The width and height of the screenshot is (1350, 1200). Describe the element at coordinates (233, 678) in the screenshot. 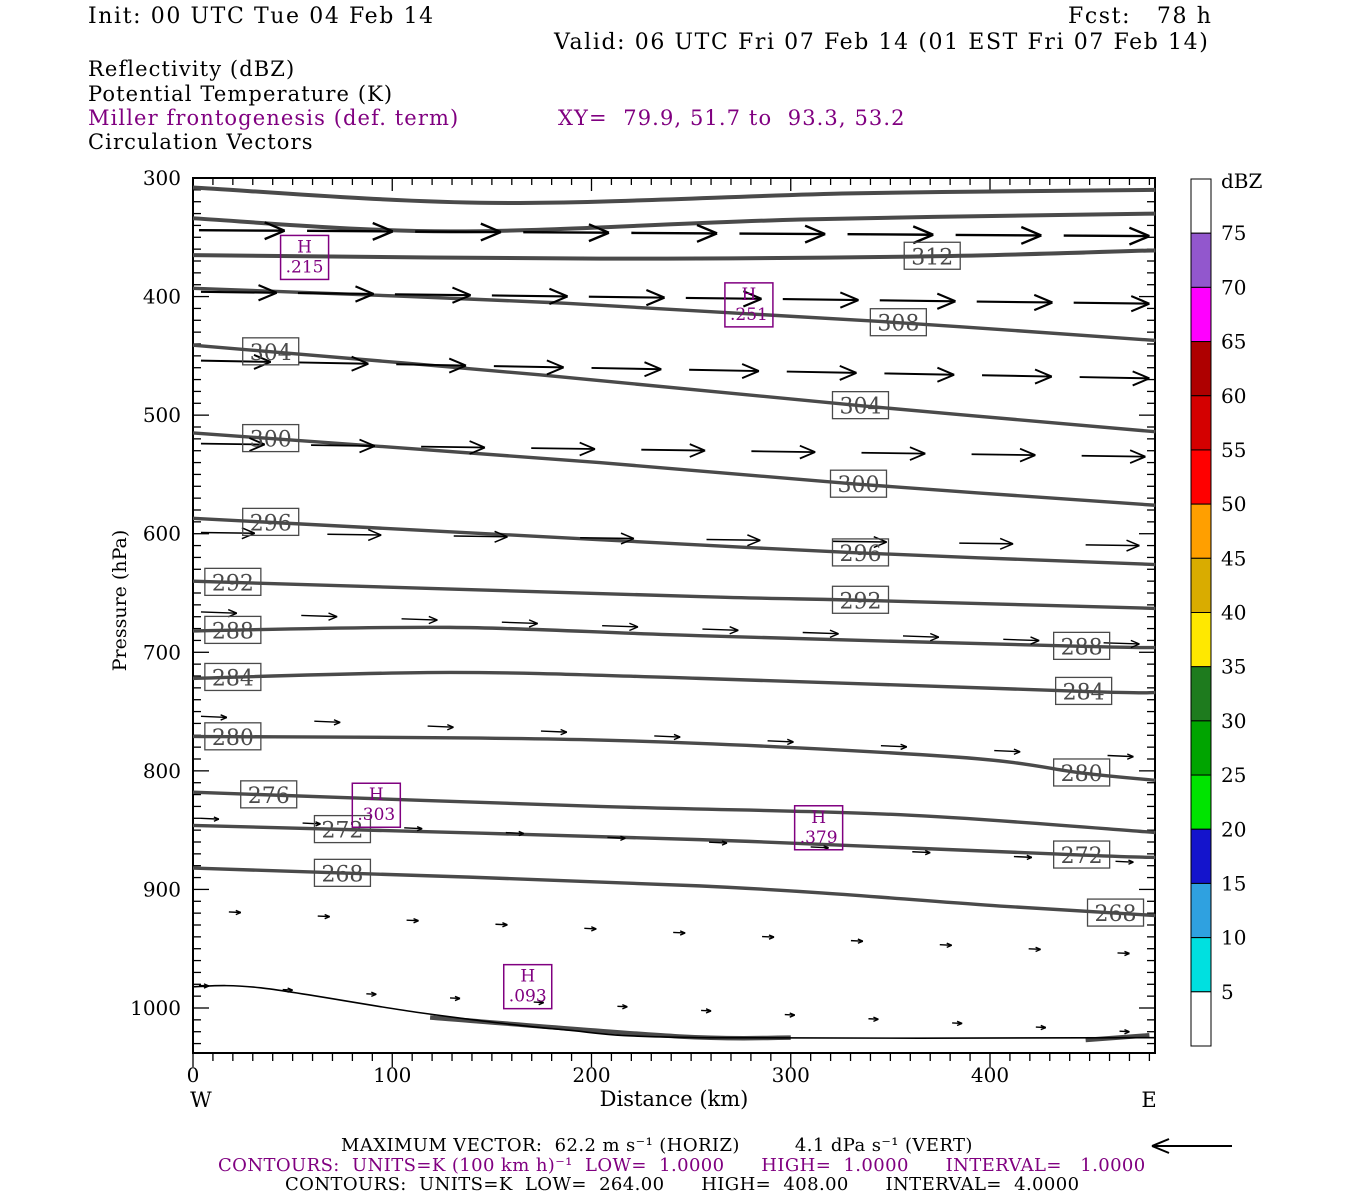

I see `contour-label: 284` at that location.